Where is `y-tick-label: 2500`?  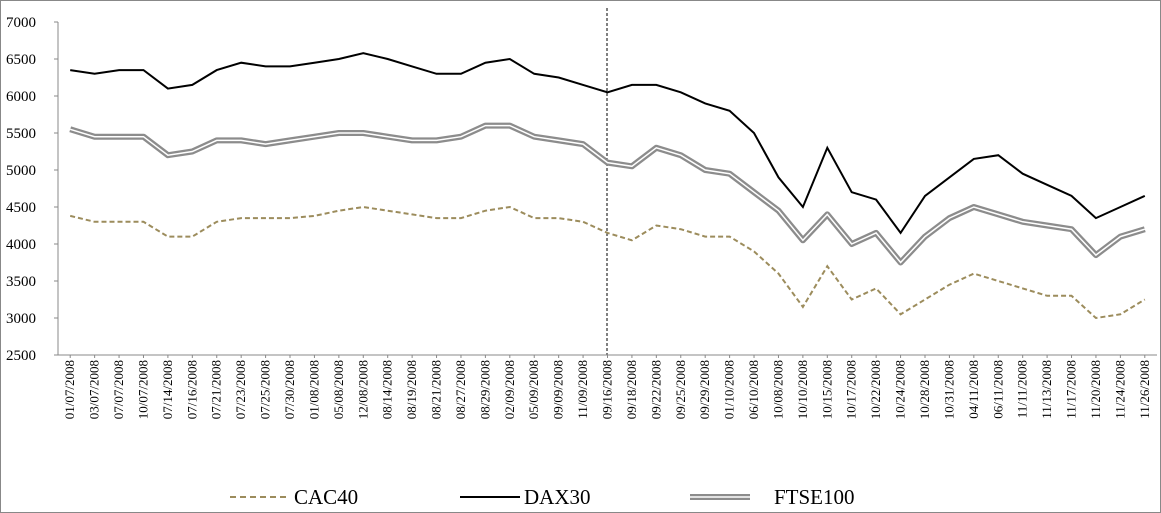 y-tick-label: 2500 is located at coordinates (21, 356).